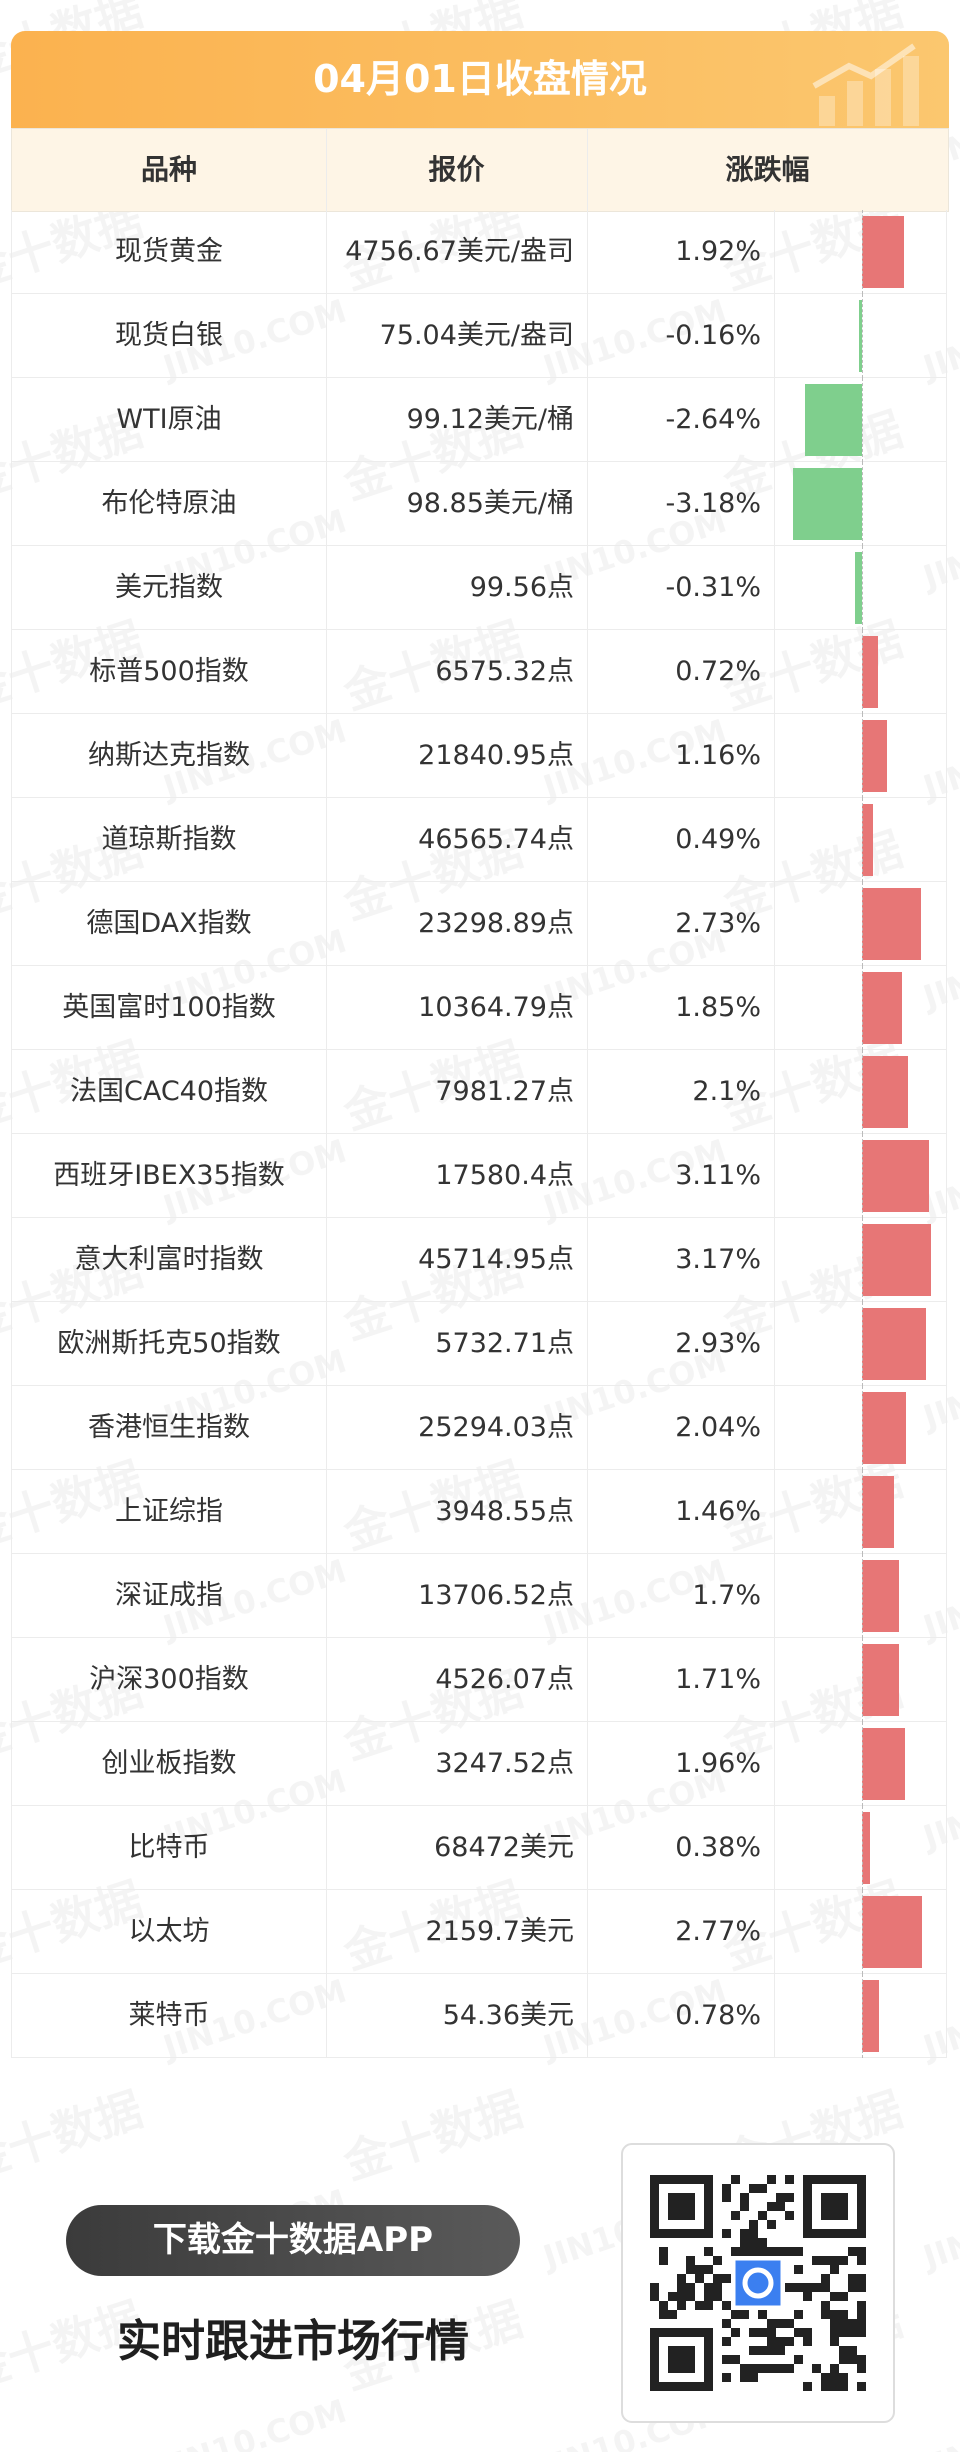 This screenshot has width=960, height=2452. What do you see at coordinates (293, 2341) in the screenshot?
I see `slogan: 实时跟进市场行情` at bounding box center [293, 2341].